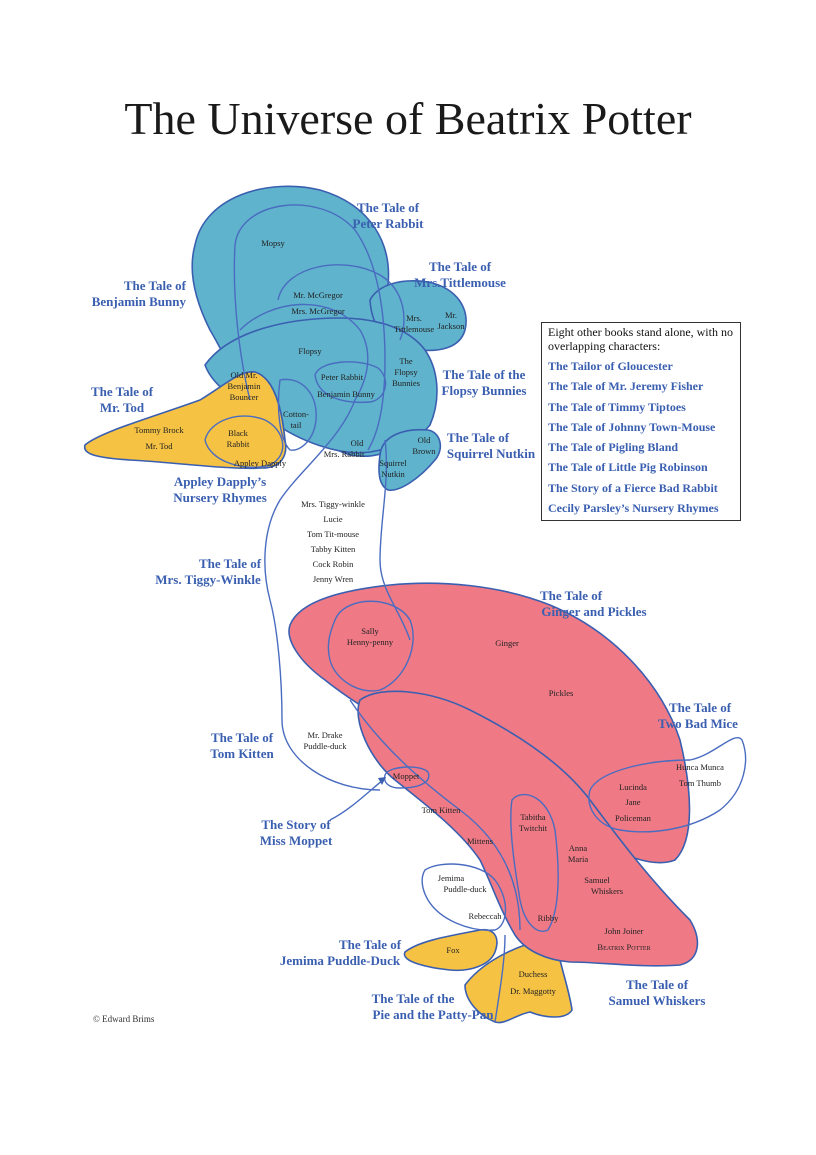 Image resolution: width=816 pixels, height=1155 pixels. Describe the element at coordinates (561, 693) in the screenshot. I see `char-pickles: Pickles` at that location.